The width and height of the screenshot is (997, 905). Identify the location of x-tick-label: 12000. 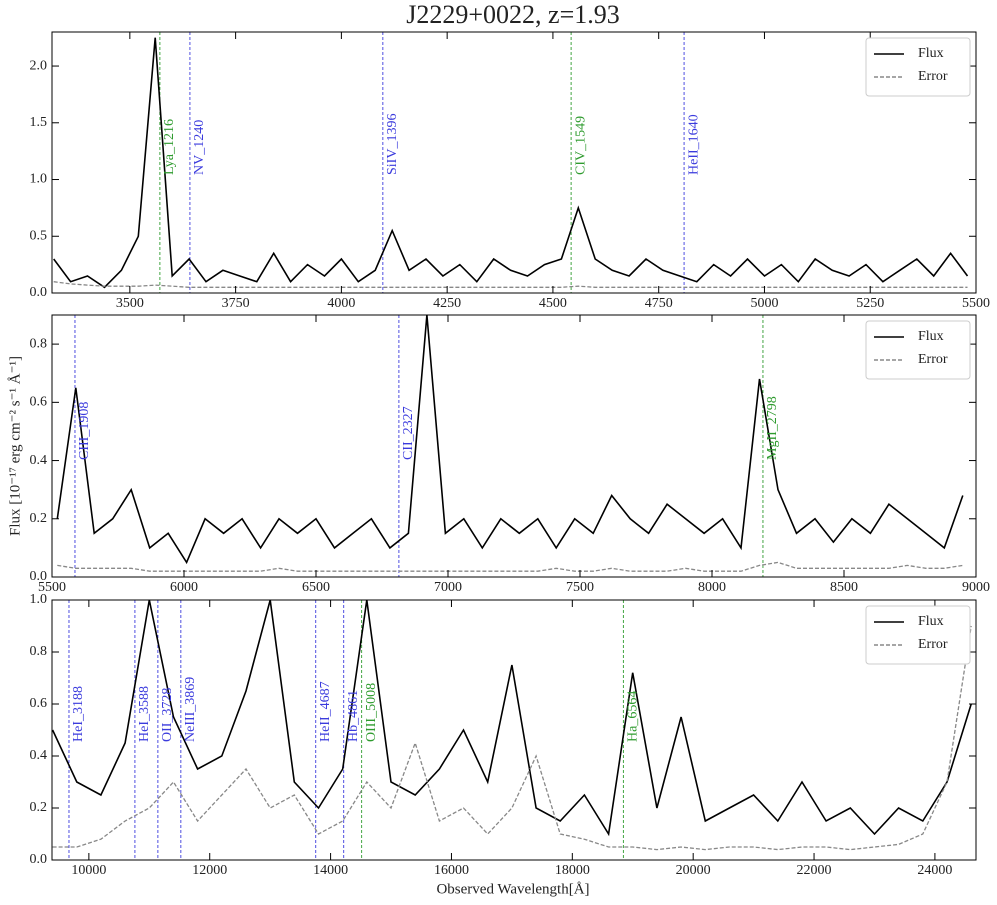
(209, 870).